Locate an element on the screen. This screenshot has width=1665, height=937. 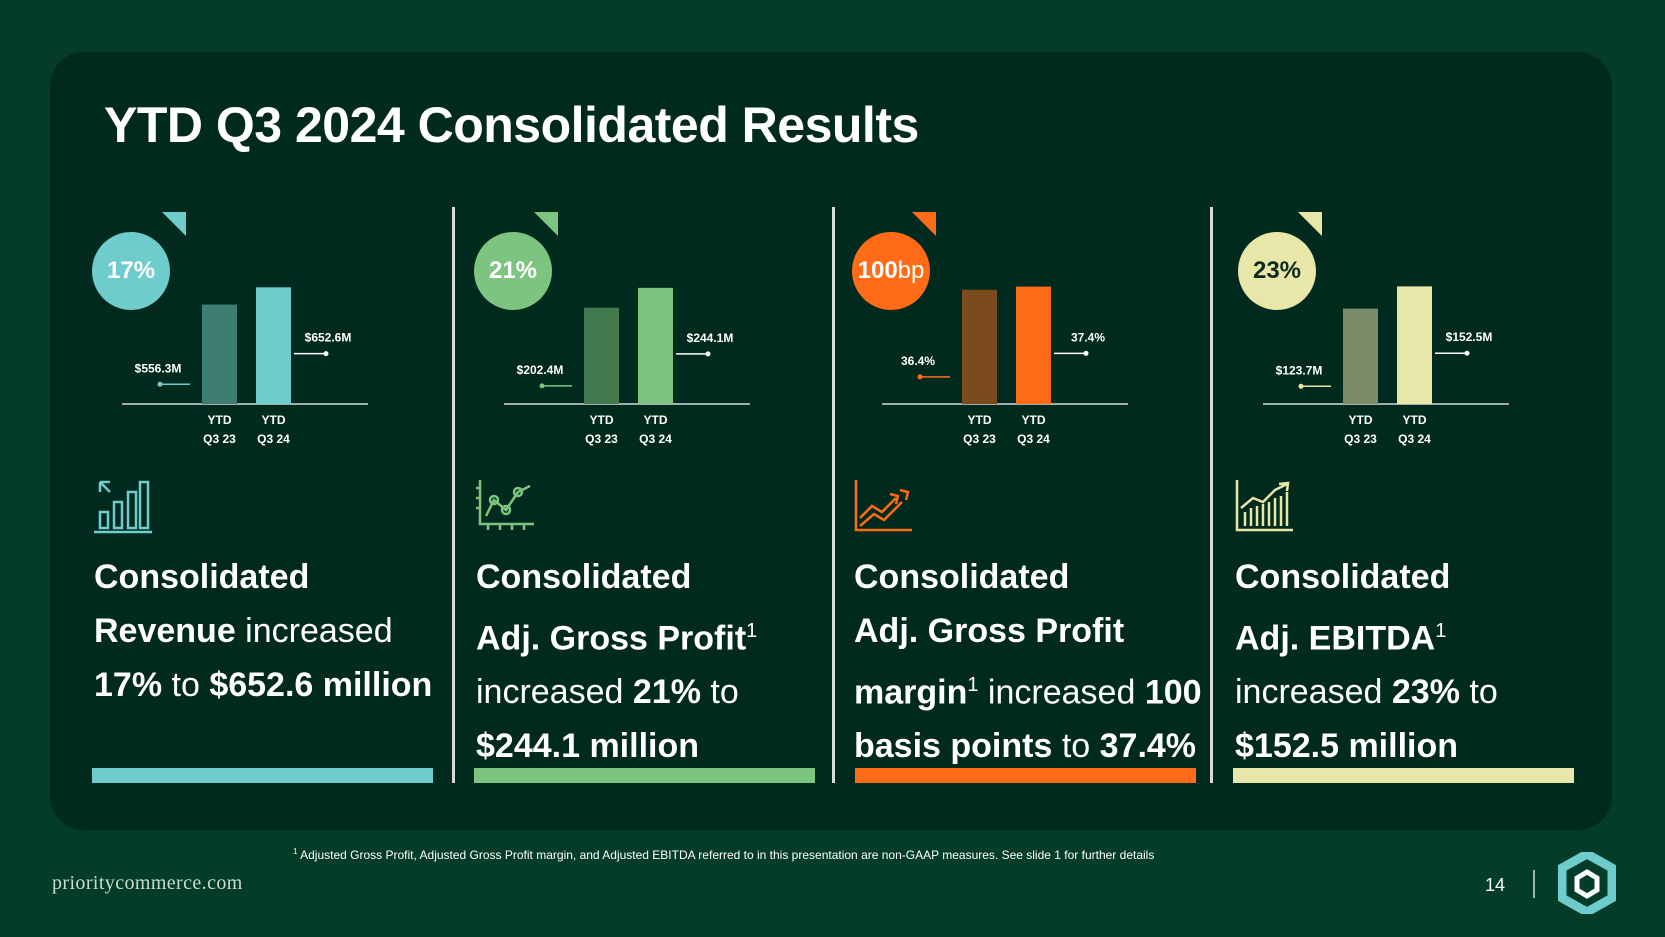
badge-value: 21% is located at coordinates (513, 270).